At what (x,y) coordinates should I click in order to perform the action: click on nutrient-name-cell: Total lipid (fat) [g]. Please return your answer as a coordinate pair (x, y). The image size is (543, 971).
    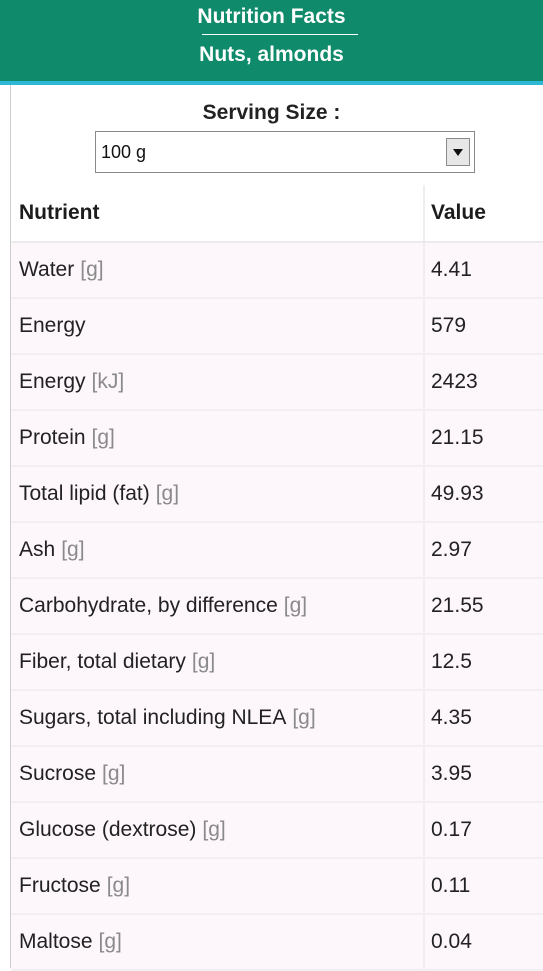
    Looking at the image, I should click on (99, 494).